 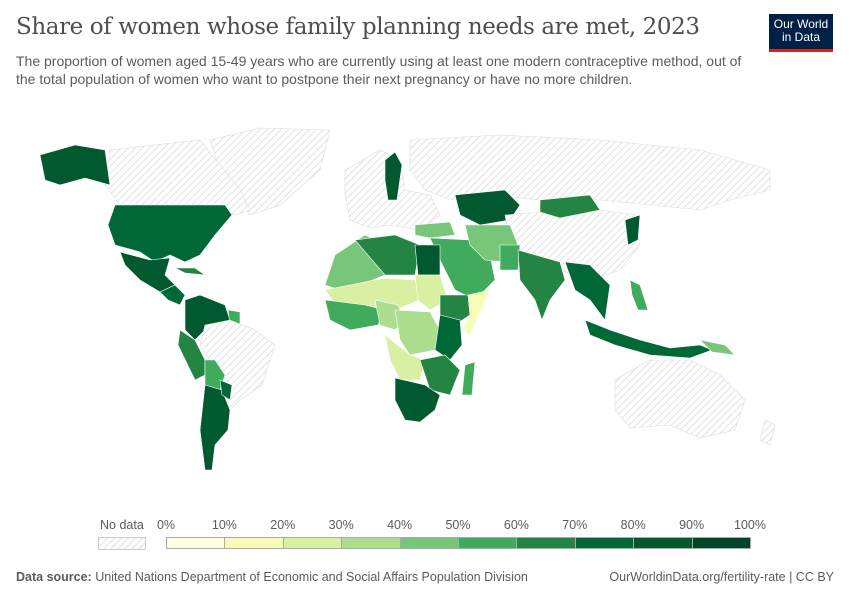 What do you see at coordinates (435, 230) in the screenshot?
I see `country-turkey` at bounding box center [435, 230].